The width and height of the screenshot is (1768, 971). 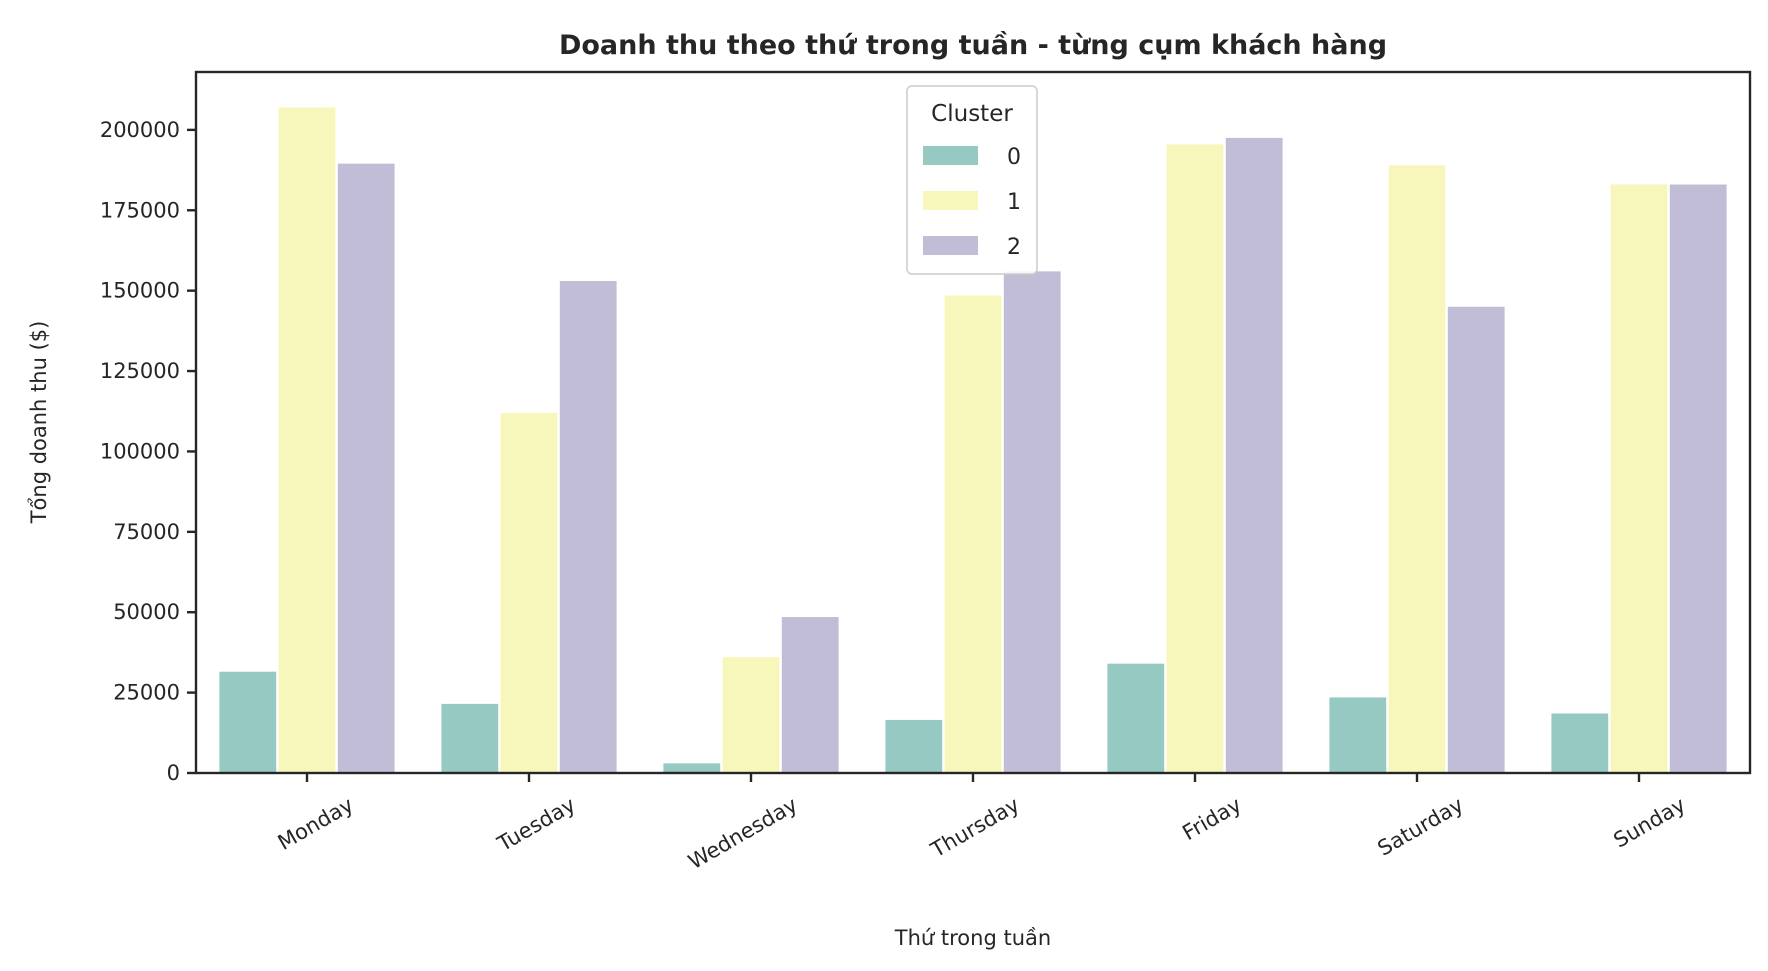 What do you see at coordinates (140, 291) in the screenshot?
I see `y-tick-label: 150000` at bounding box center [140, 291].